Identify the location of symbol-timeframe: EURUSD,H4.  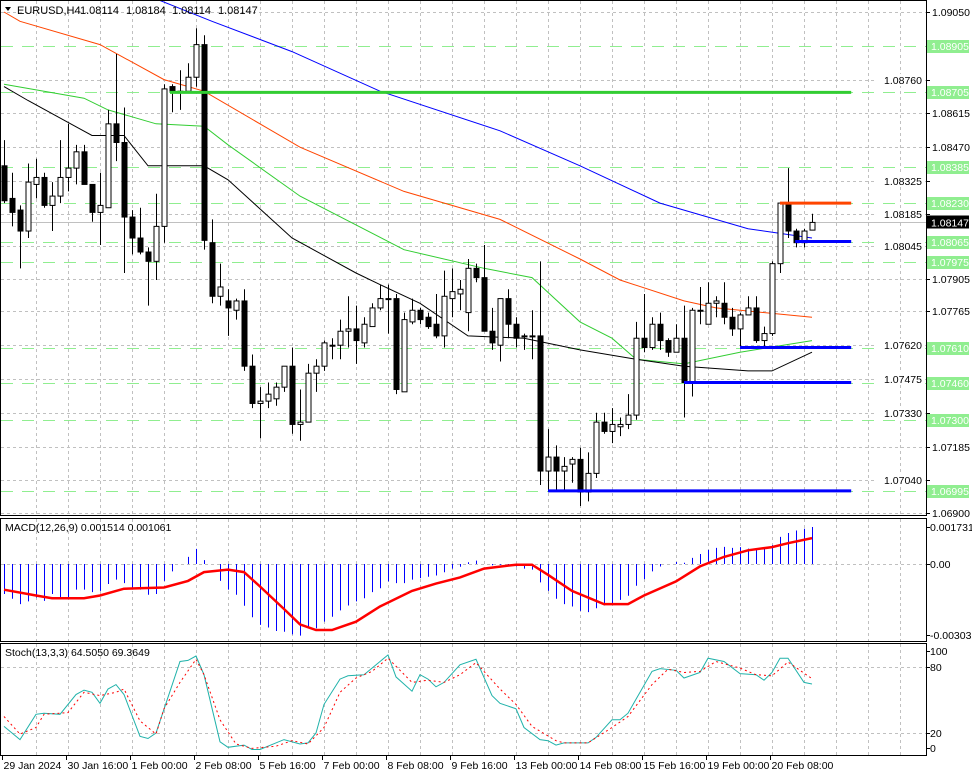
(49, 11).